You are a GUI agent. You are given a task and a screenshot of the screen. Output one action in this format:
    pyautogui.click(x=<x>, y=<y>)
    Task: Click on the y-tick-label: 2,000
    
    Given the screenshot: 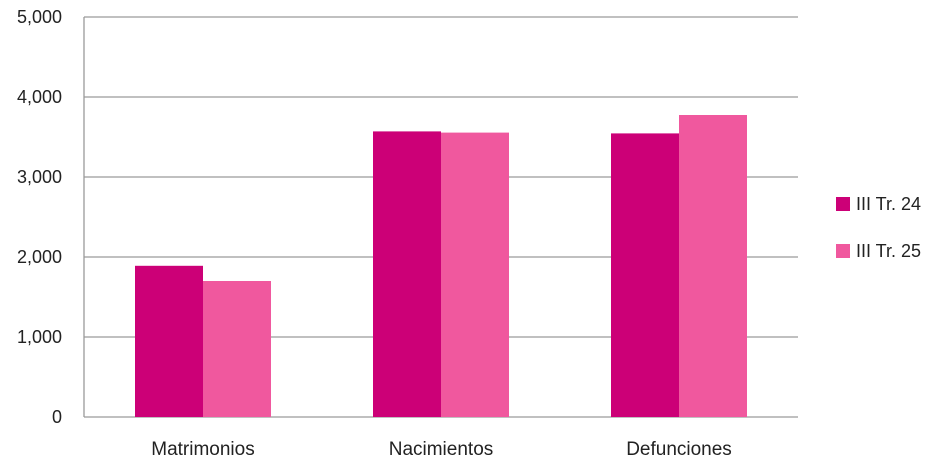 What is the action you would take?
    pyautogui.click(x=39, y=257)
    